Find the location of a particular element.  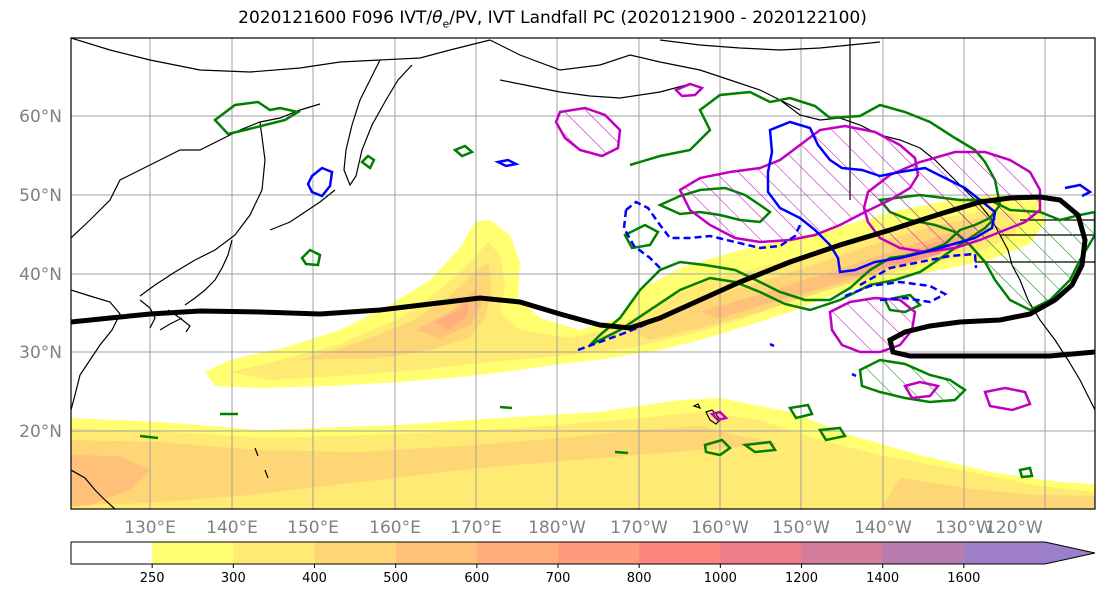

lat-label-50n: 50°N is located at coordinates (40, 196).